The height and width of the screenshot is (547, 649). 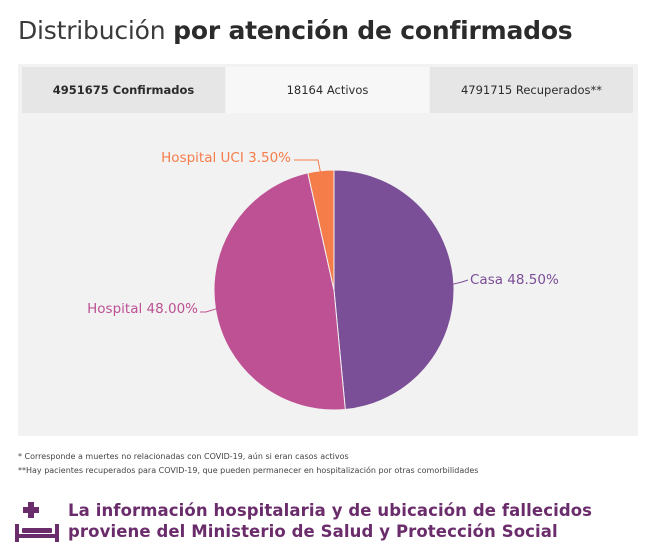 I want to click on tab-confirmados: 4951675 Confirmados, so click(x=124, y=90).